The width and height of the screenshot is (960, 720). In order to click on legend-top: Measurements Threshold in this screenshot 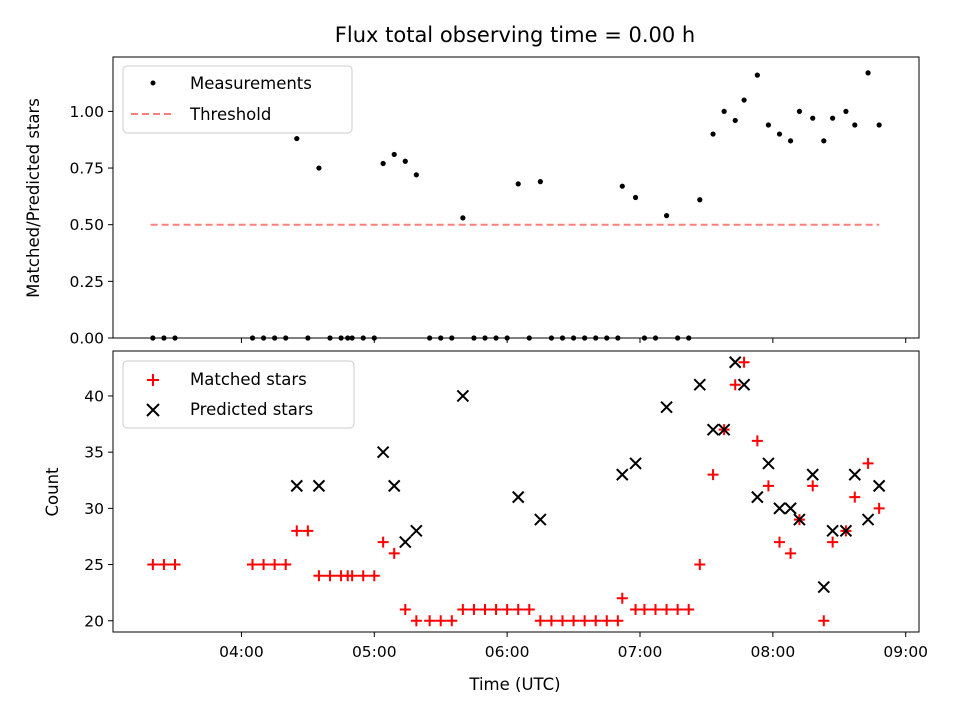, I will do `click(237, 99)`.